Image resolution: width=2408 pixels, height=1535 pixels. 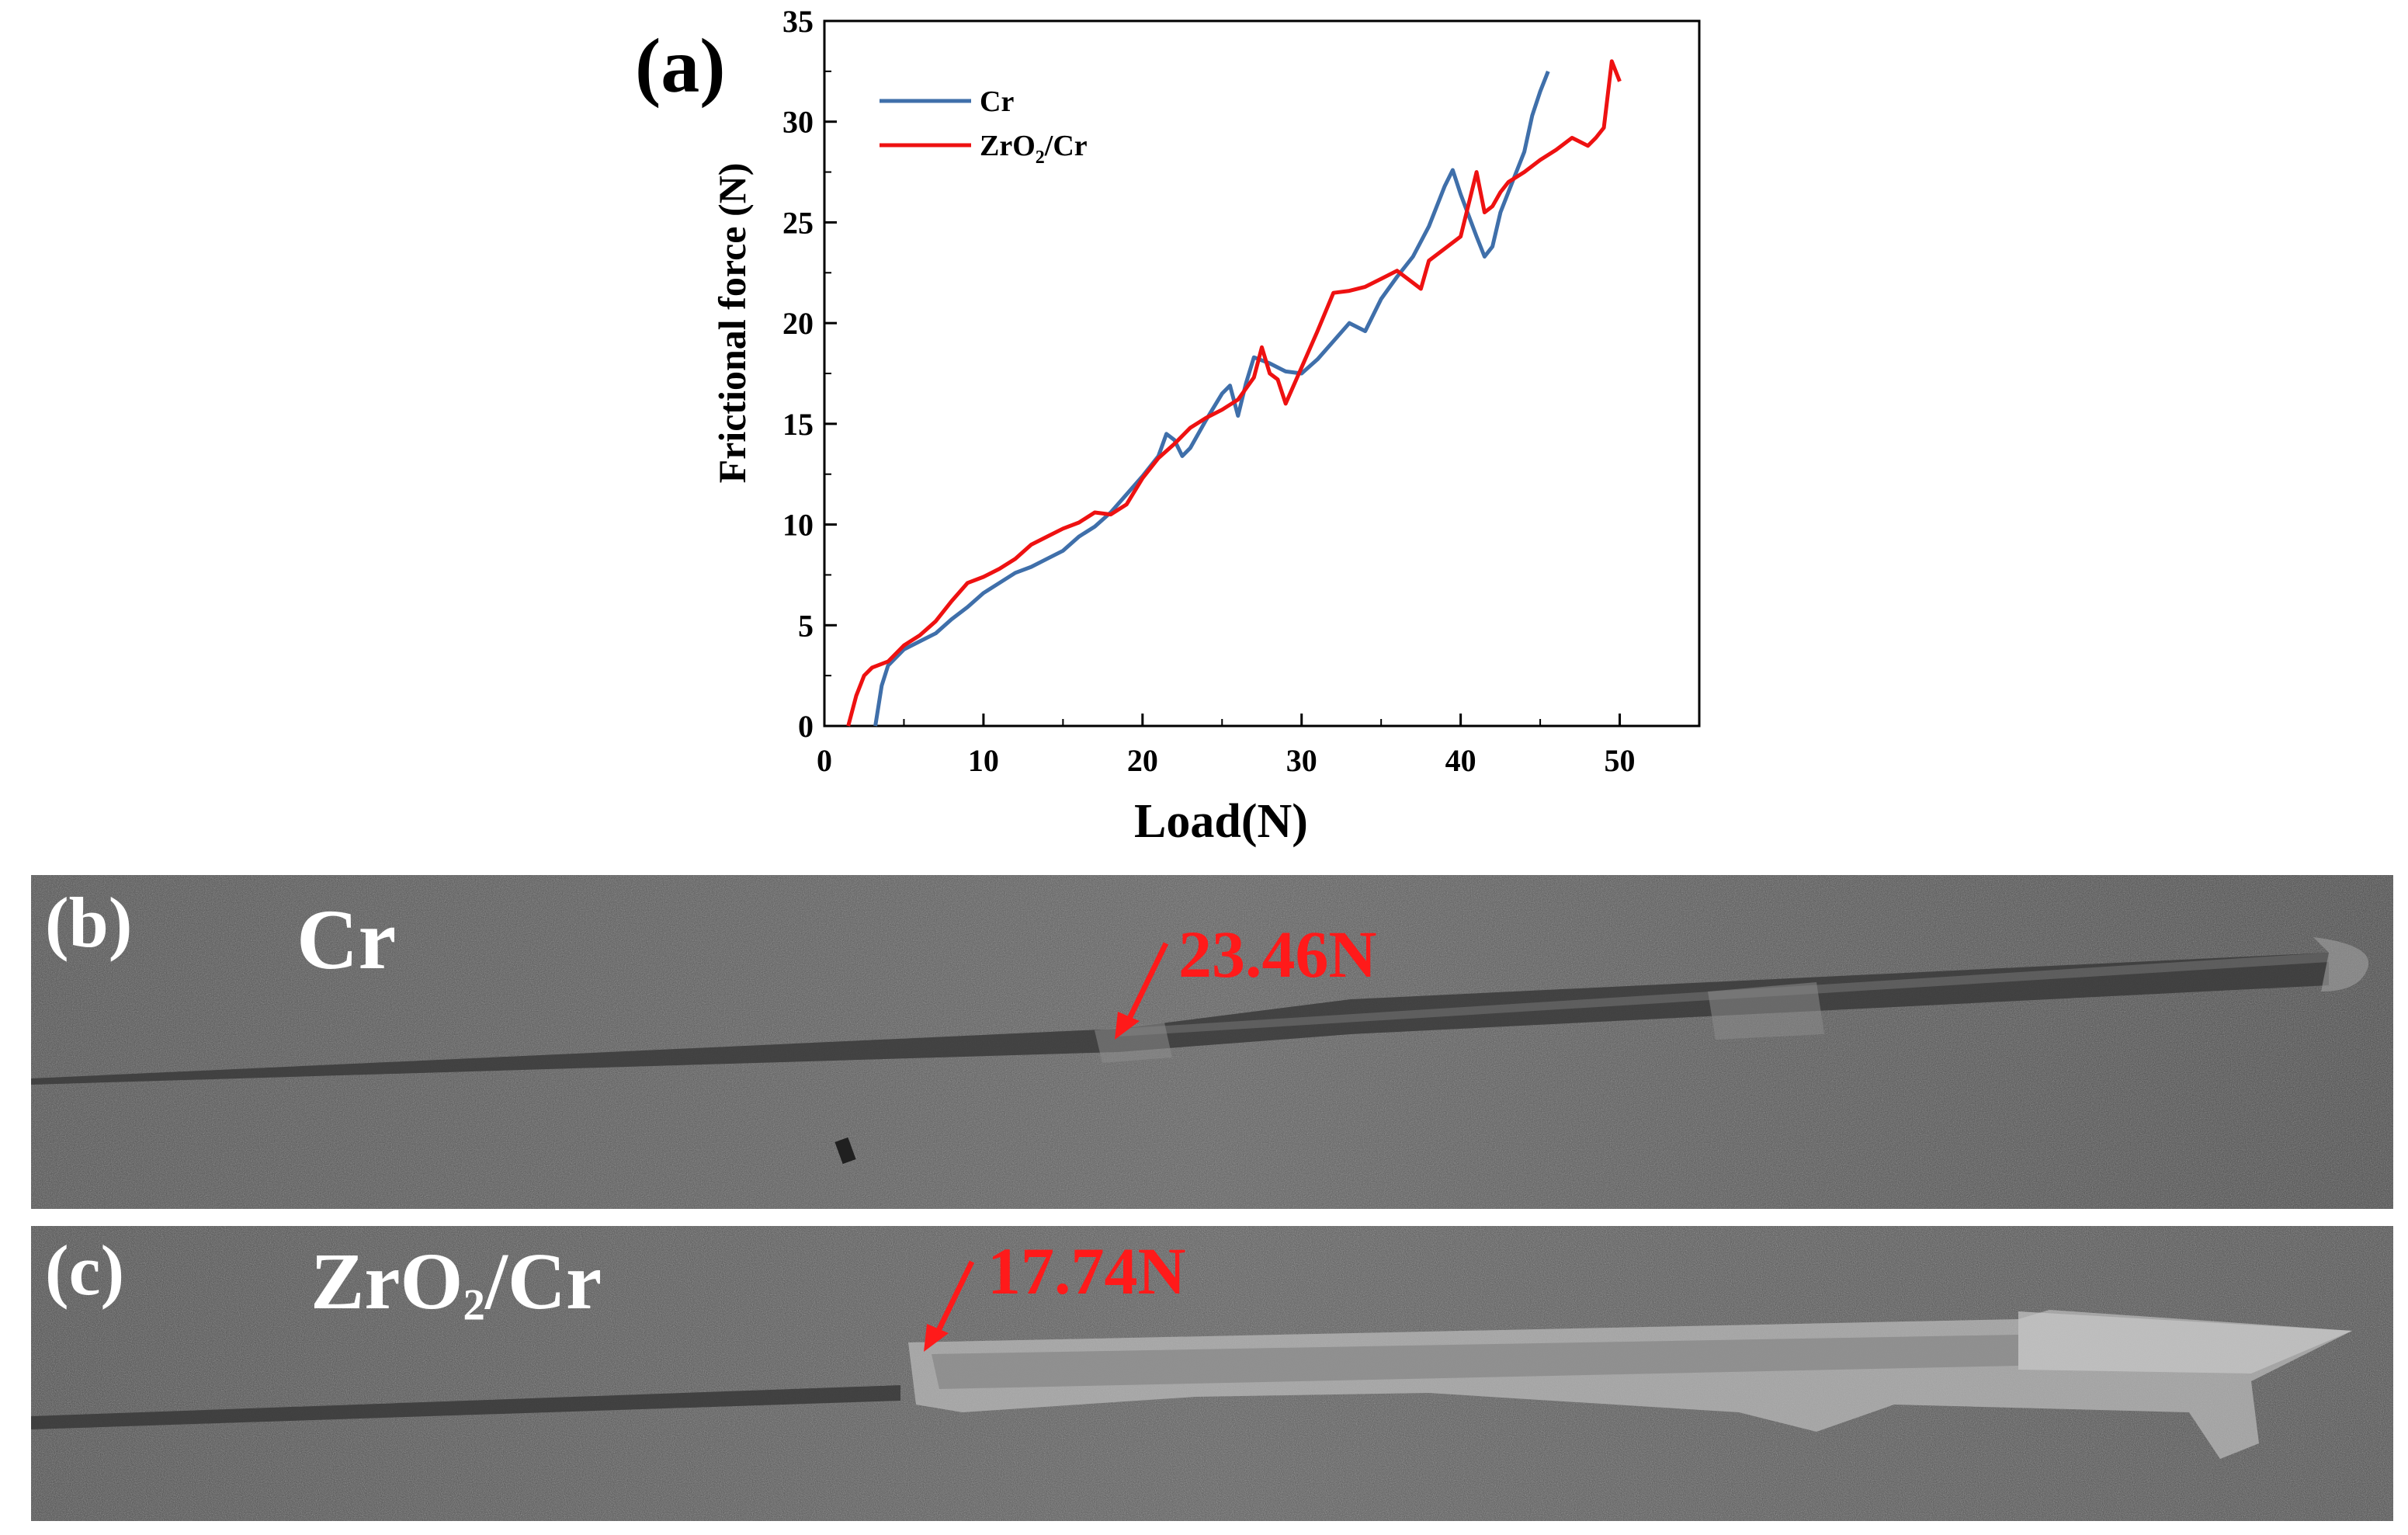 What do you see at coordinates (983, 760) in the screenshot?
I see `x-tick-label: 10` at bounding box center [983, 760].